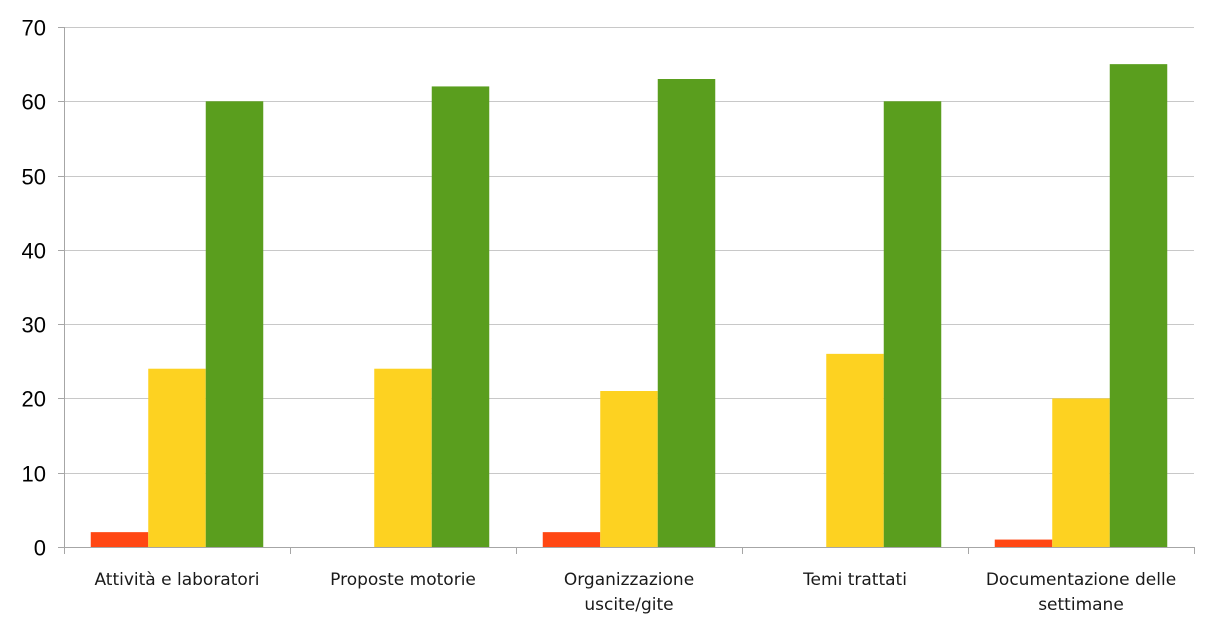  Describe the element at coordinates (176, 580) in the screenshot. I see `x-tick-label: Attività e laboratori` at that location.